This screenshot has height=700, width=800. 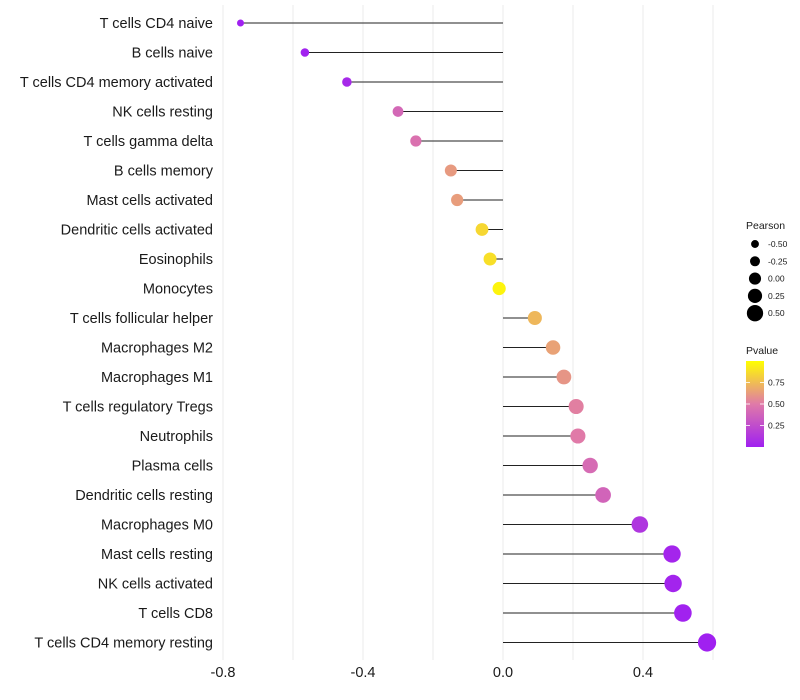 What do you see at coordinates (776, 404) in the screenshot?
I see `colorbar-label: 0.50` at bounding box center [776, 404].